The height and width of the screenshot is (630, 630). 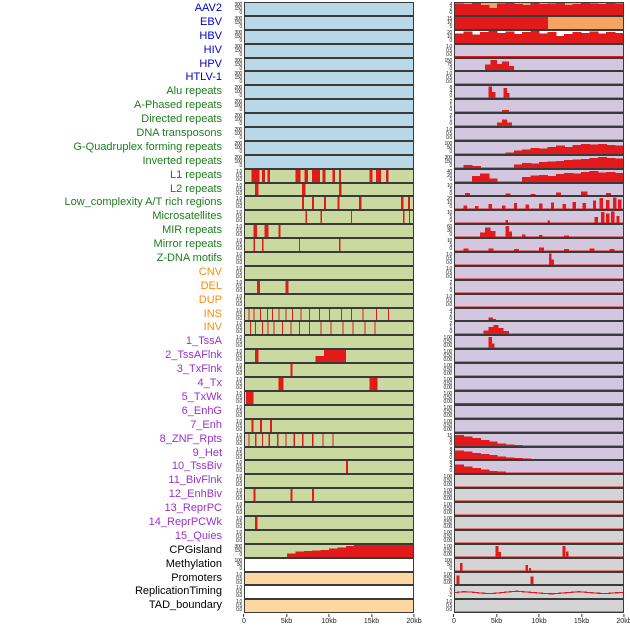 I want to click on track-row: 12_EnhBiv 1.0 0.5 0.0 1.00 0.50 0.00, so click(x=316, y=495).